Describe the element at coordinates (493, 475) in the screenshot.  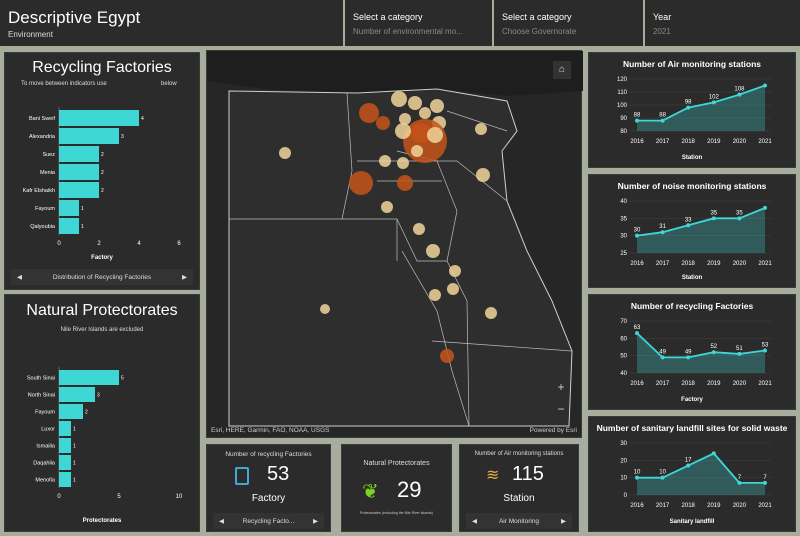
I see `wind-icon: ≋` at that location.